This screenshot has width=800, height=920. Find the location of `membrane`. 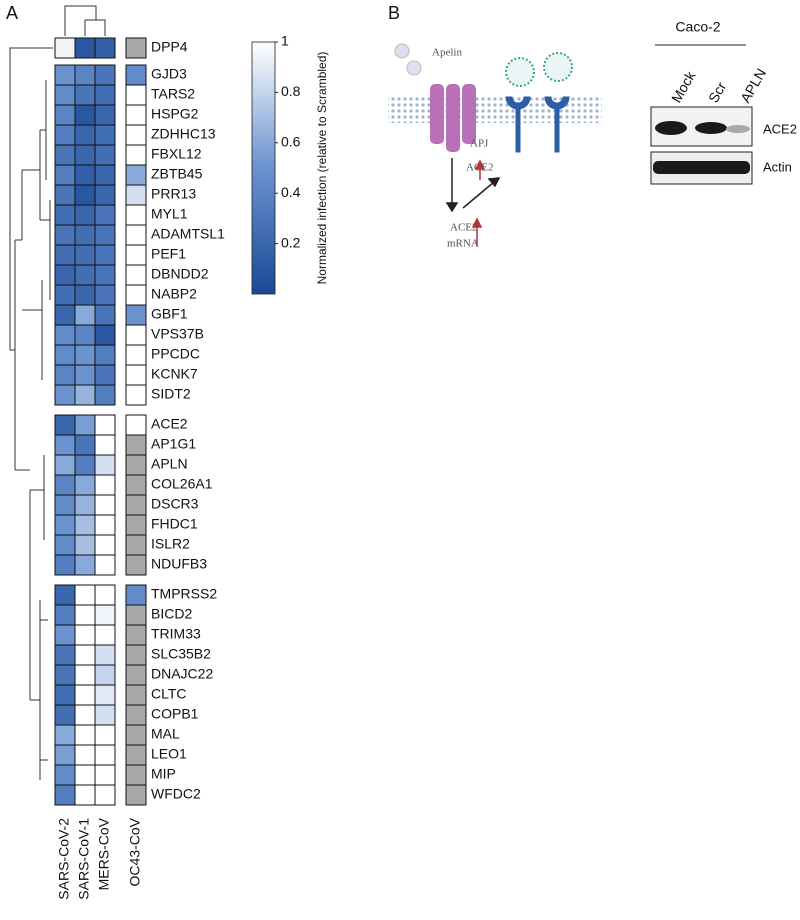

membrane is located at coordinates (495, 110).